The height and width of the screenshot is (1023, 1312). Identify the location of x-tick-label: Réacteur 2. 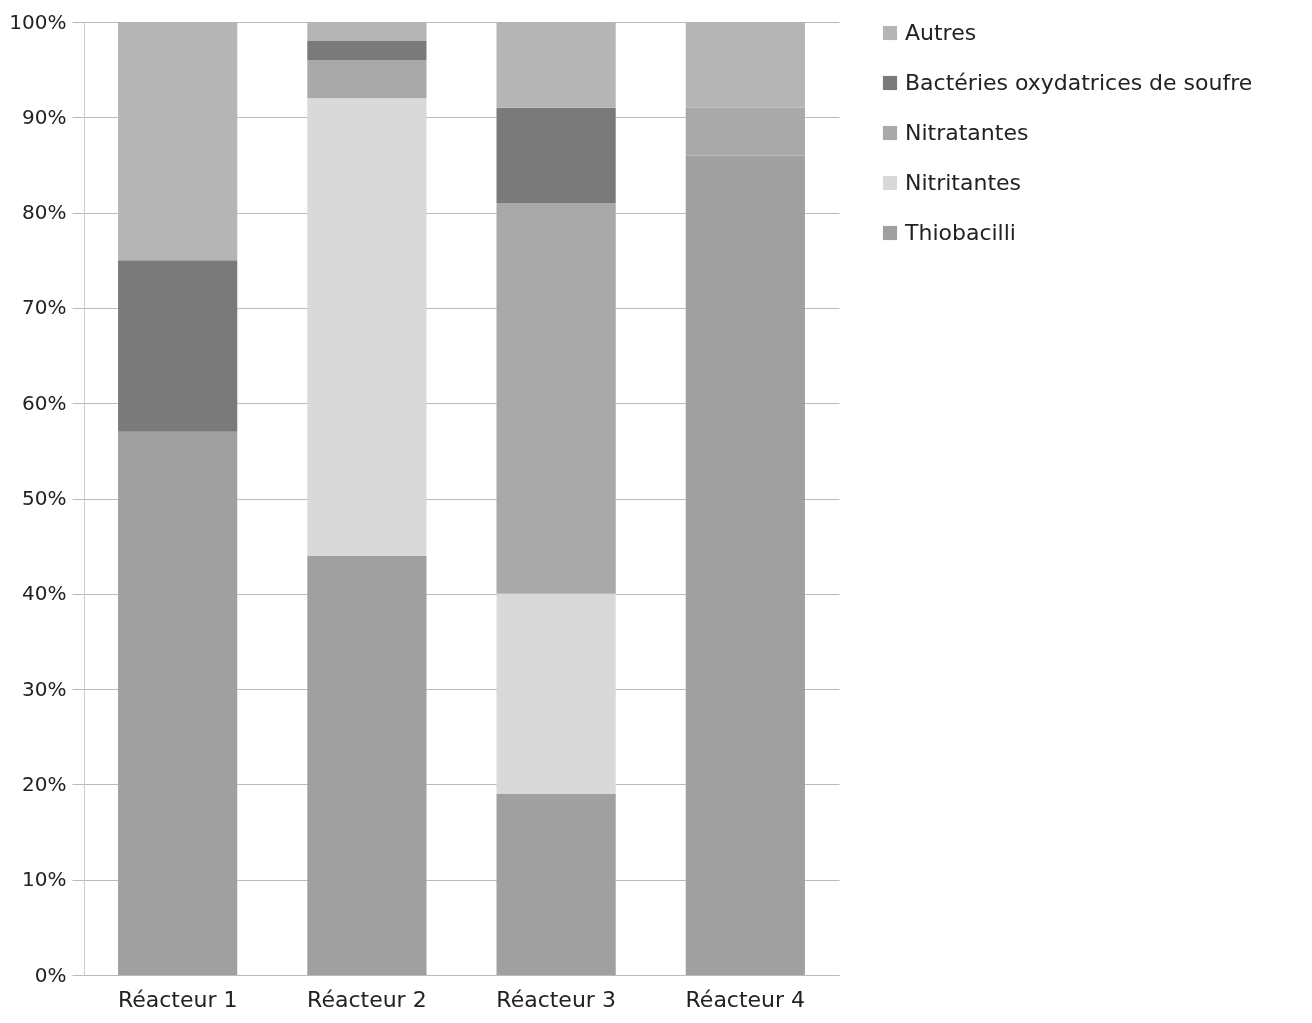
(367, 999).